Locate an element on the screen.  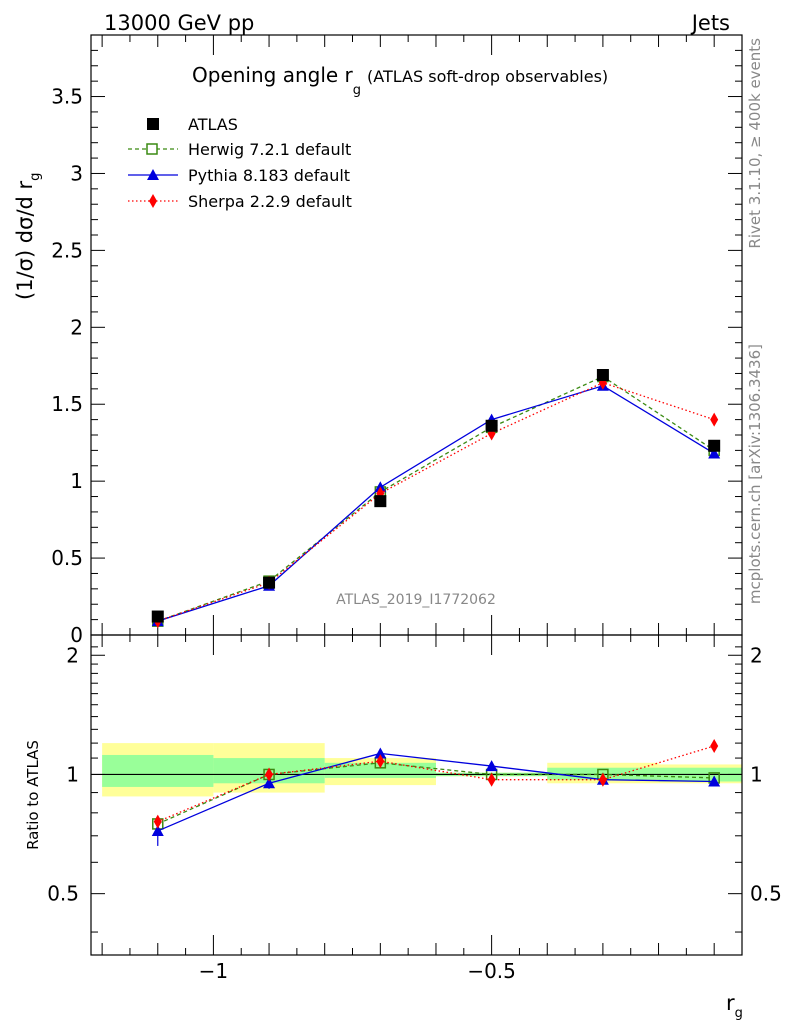
legend-atlas-label: ATLAS is located at coordinates (213, 124).